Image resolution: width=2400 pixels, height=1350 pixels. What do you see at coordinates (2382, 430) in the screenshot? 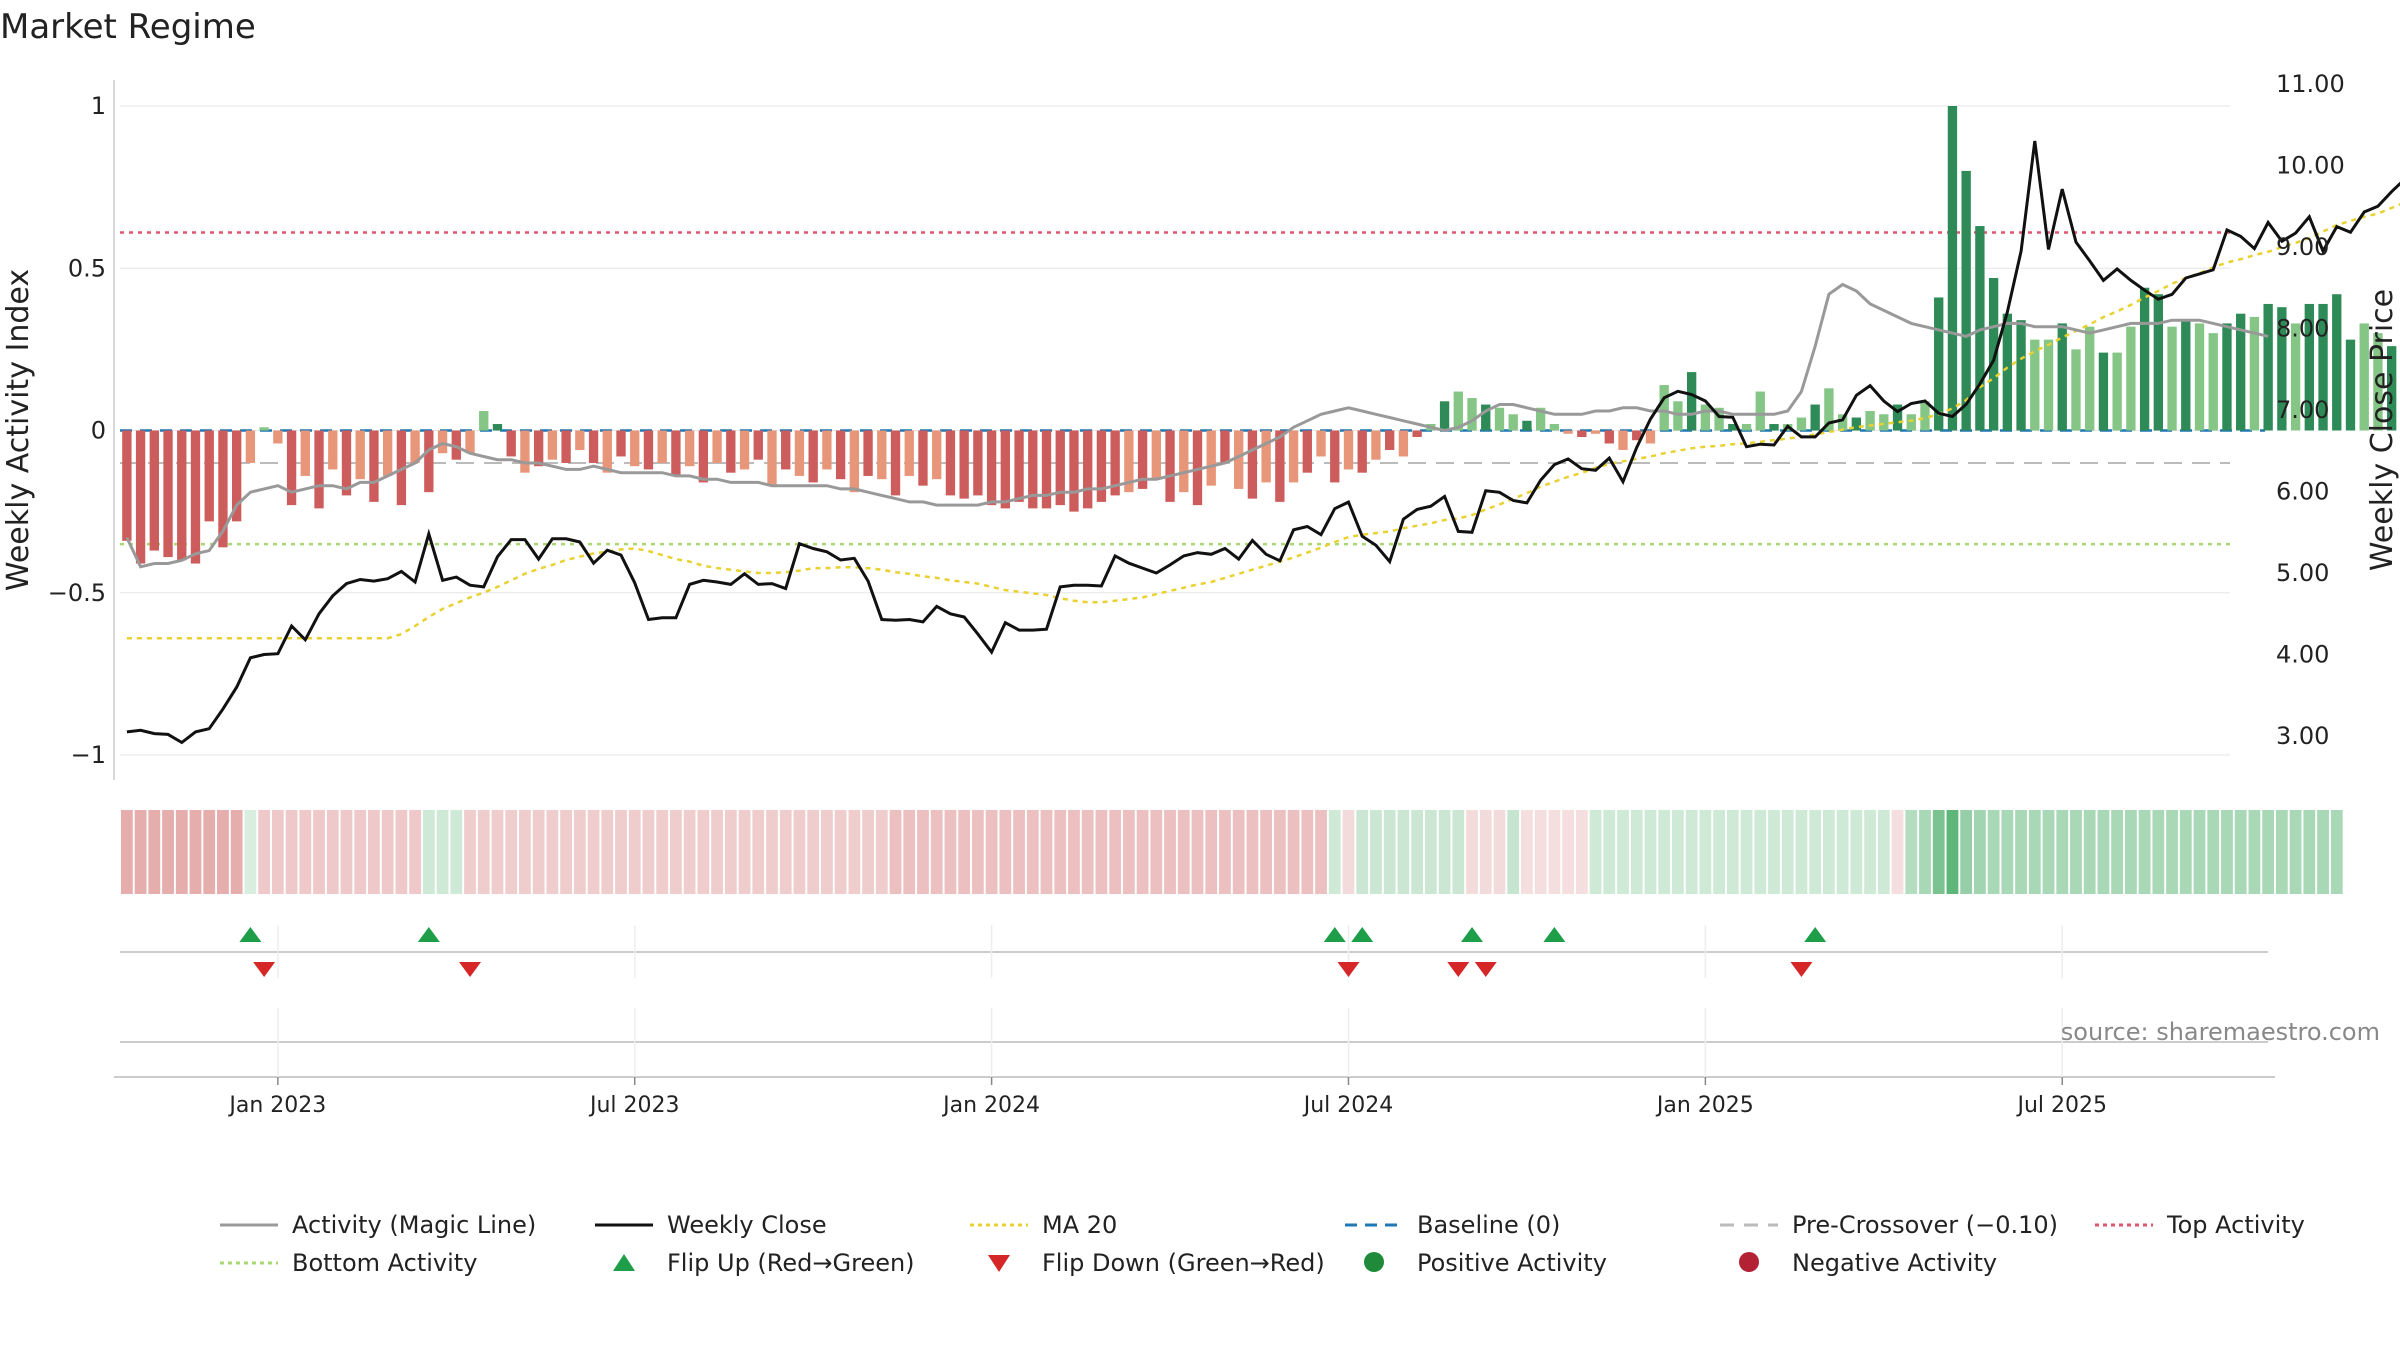
I see `right-axis-label: Weekly Close Price` at bounding box center [2382, 430].